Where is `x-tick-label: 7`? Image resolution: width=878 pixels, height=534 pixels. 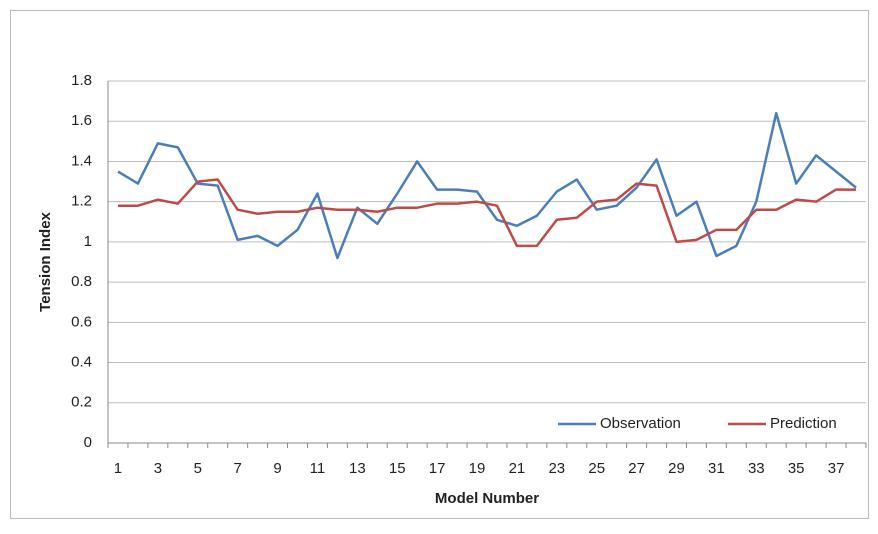 x-tick-label: 7 is located at coordinates (237, 468).